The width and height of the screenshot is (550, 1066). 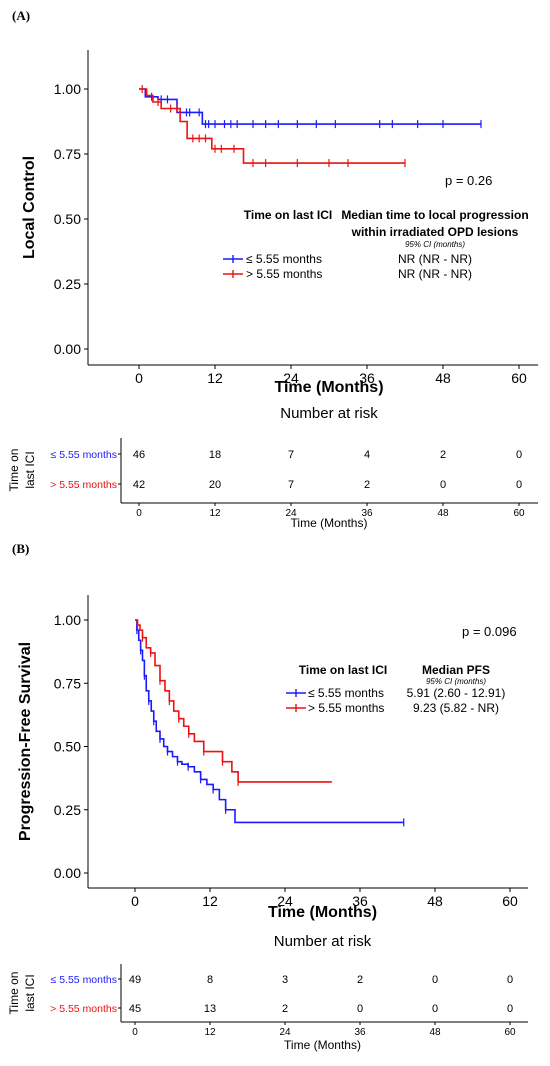 I want to click on panel-a-risk-x-tick-label: 0, so click(x=139, y=513).